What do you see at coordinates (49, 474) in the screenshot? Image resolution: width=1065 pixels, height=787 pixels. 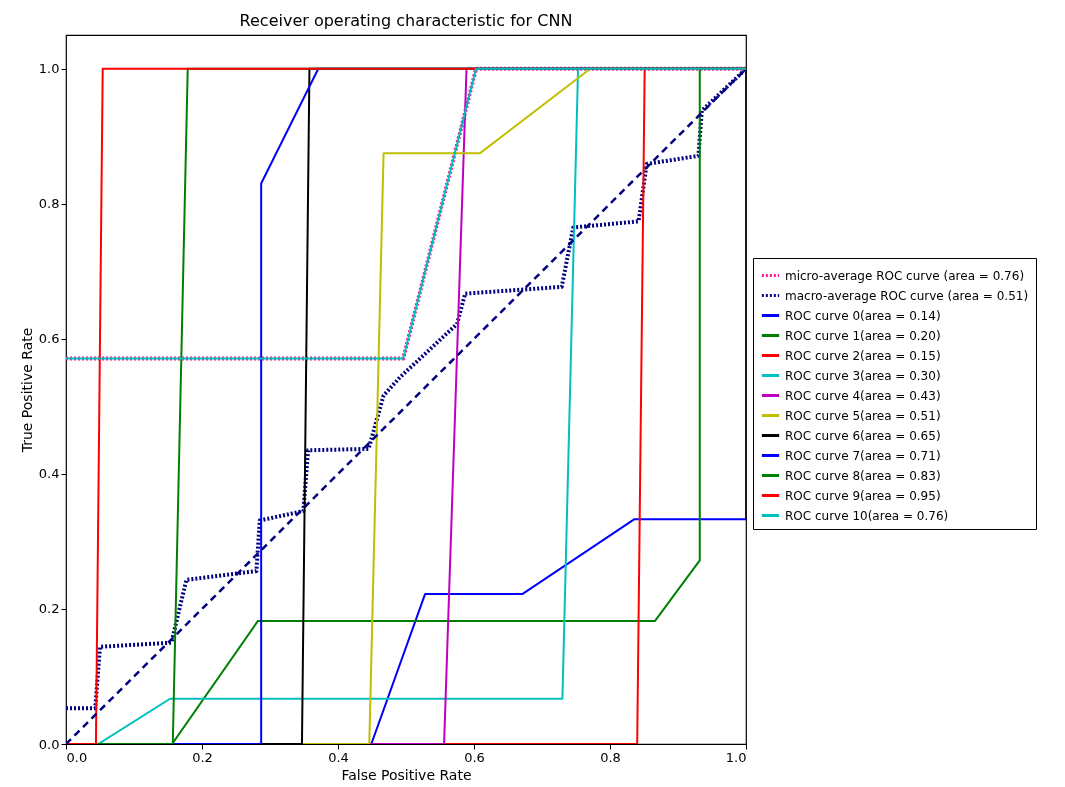 I see `y-tick-label: 0.4` at bounding box center [49, 474].